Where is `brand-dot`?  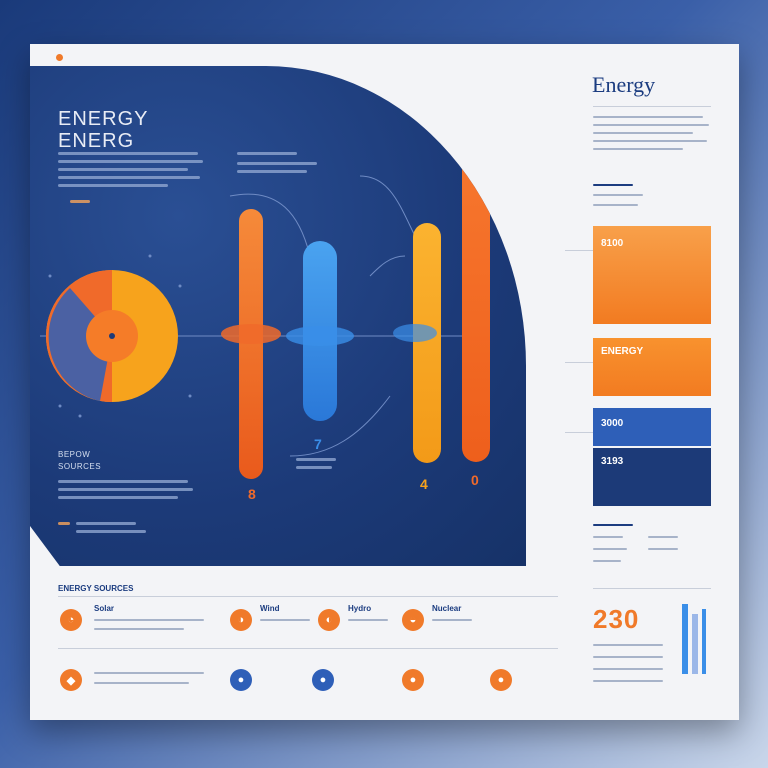
brand-dot is located at coordinates (59, 57).